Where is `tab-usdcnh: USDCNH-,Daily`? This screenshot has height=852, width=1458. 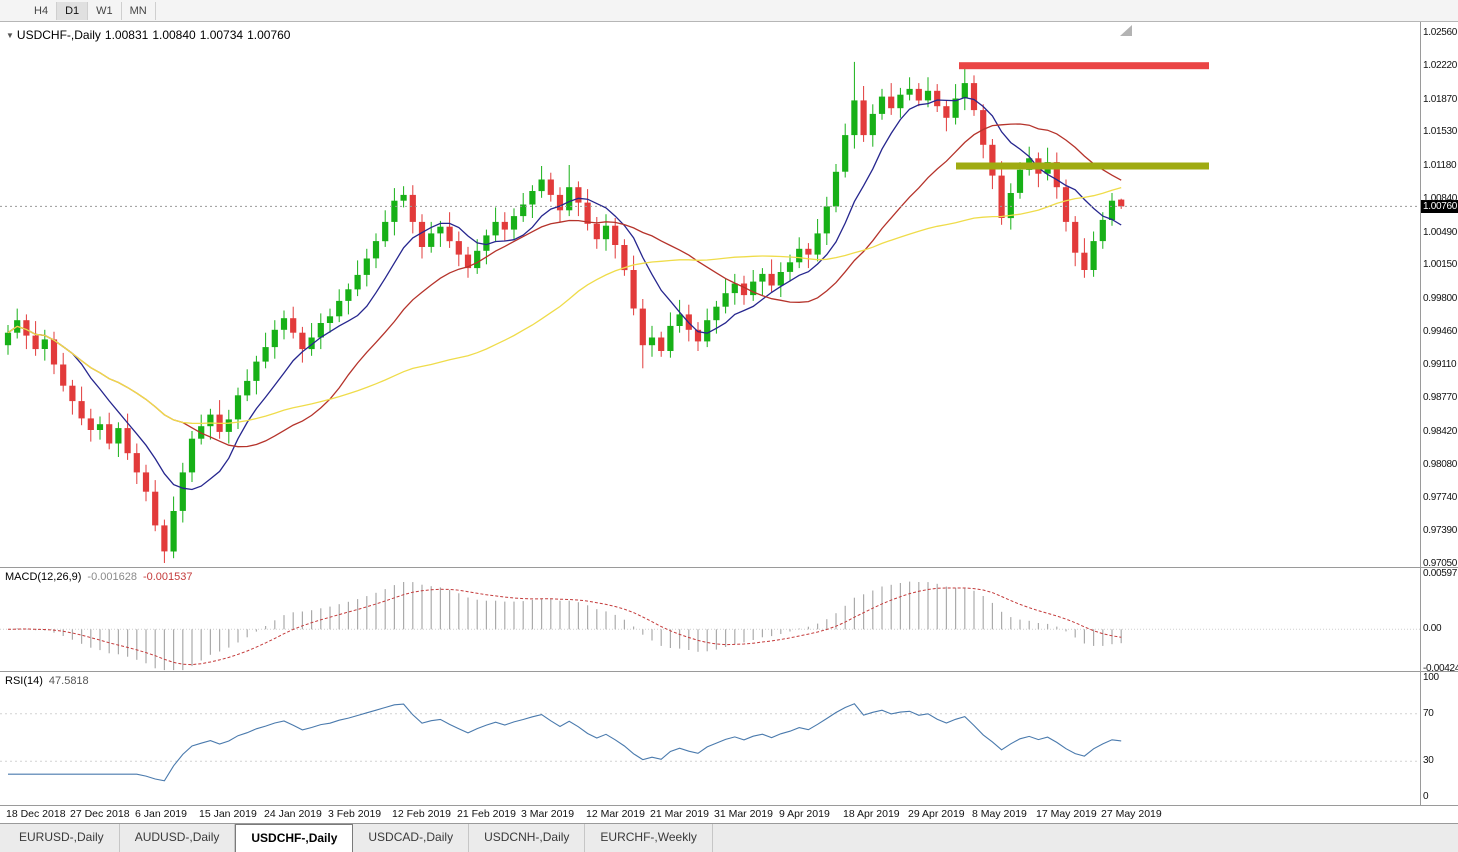
tab-usdcnh: USDCNH-,Daily is located at coordinates (527, 838).